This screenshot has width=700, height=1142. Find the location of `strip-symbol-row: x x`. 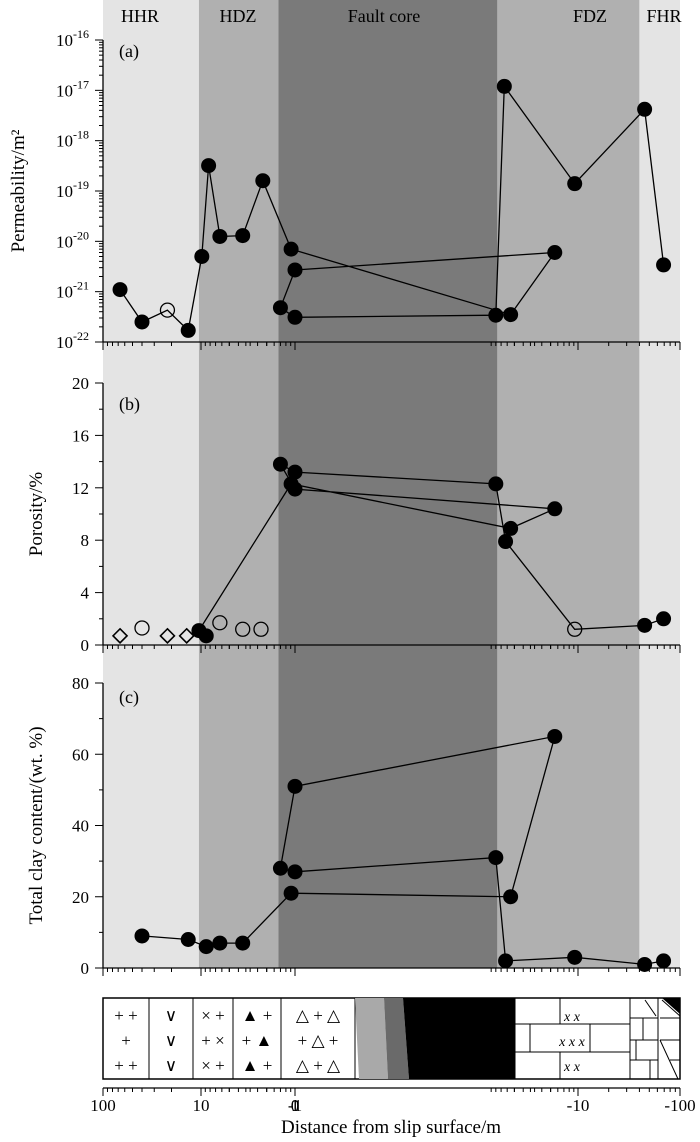

strip-symbol-row: x x is located at coordinates (572, 1067).